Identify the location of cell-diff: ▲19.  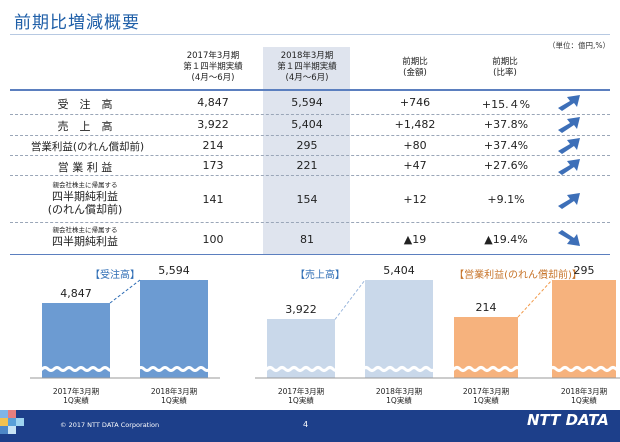
(415, 239).